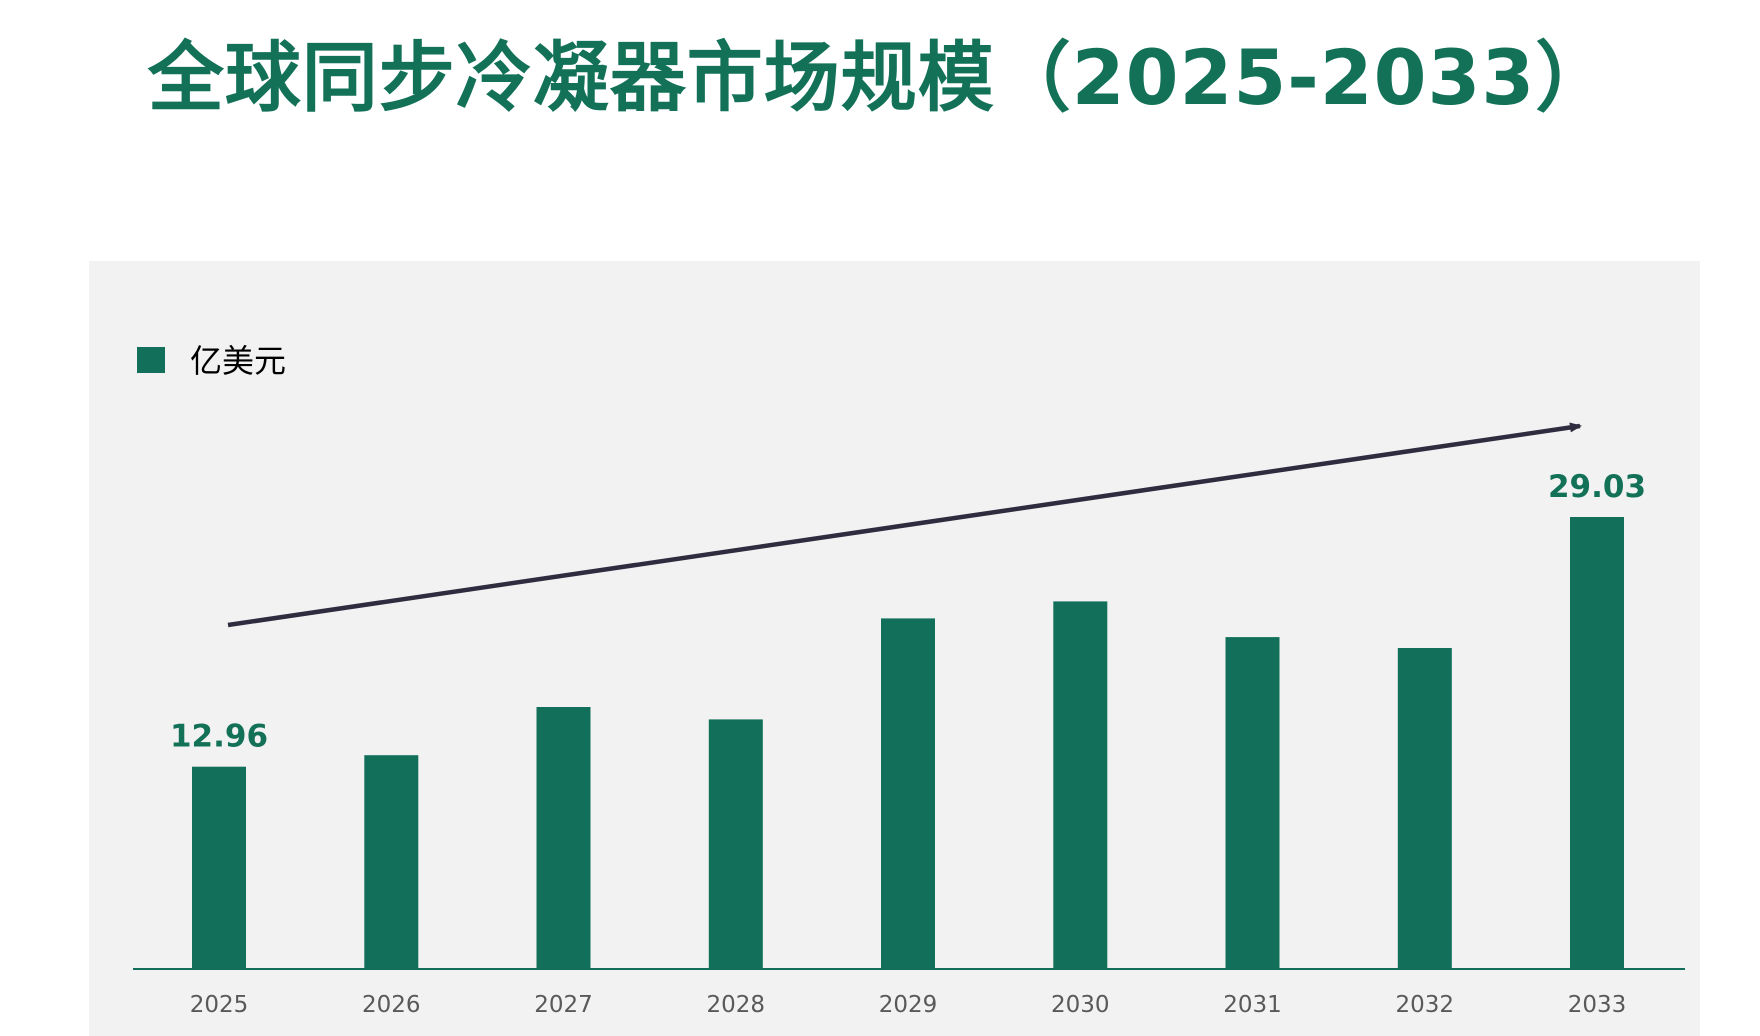  Describe the element at coordinates (391, 1005) in the screenshot. I see `x-tick-label-2026: 2026` at that location.